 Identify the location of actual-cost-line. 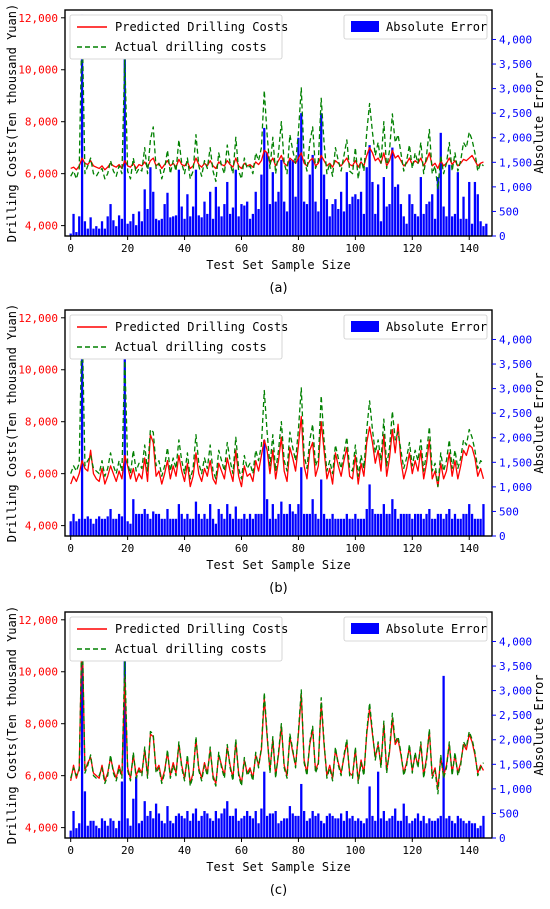
(277, 103).